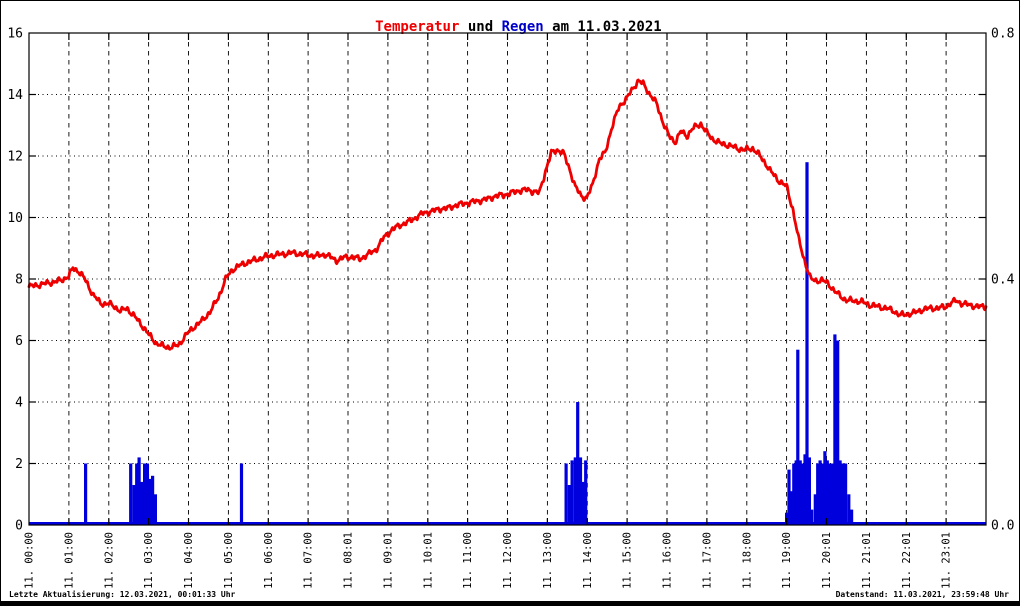  I want to click on svg-text: 11. 23:01, so click(947, 560).